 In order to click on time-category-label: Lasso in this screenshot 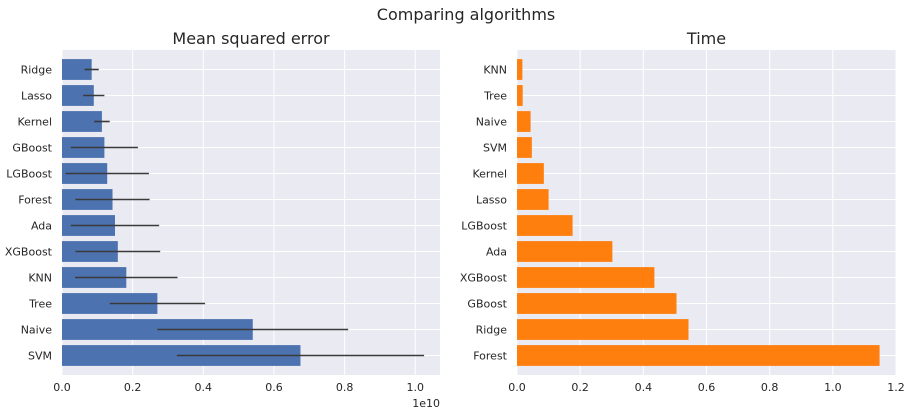, I will do `click(491, 200)`.